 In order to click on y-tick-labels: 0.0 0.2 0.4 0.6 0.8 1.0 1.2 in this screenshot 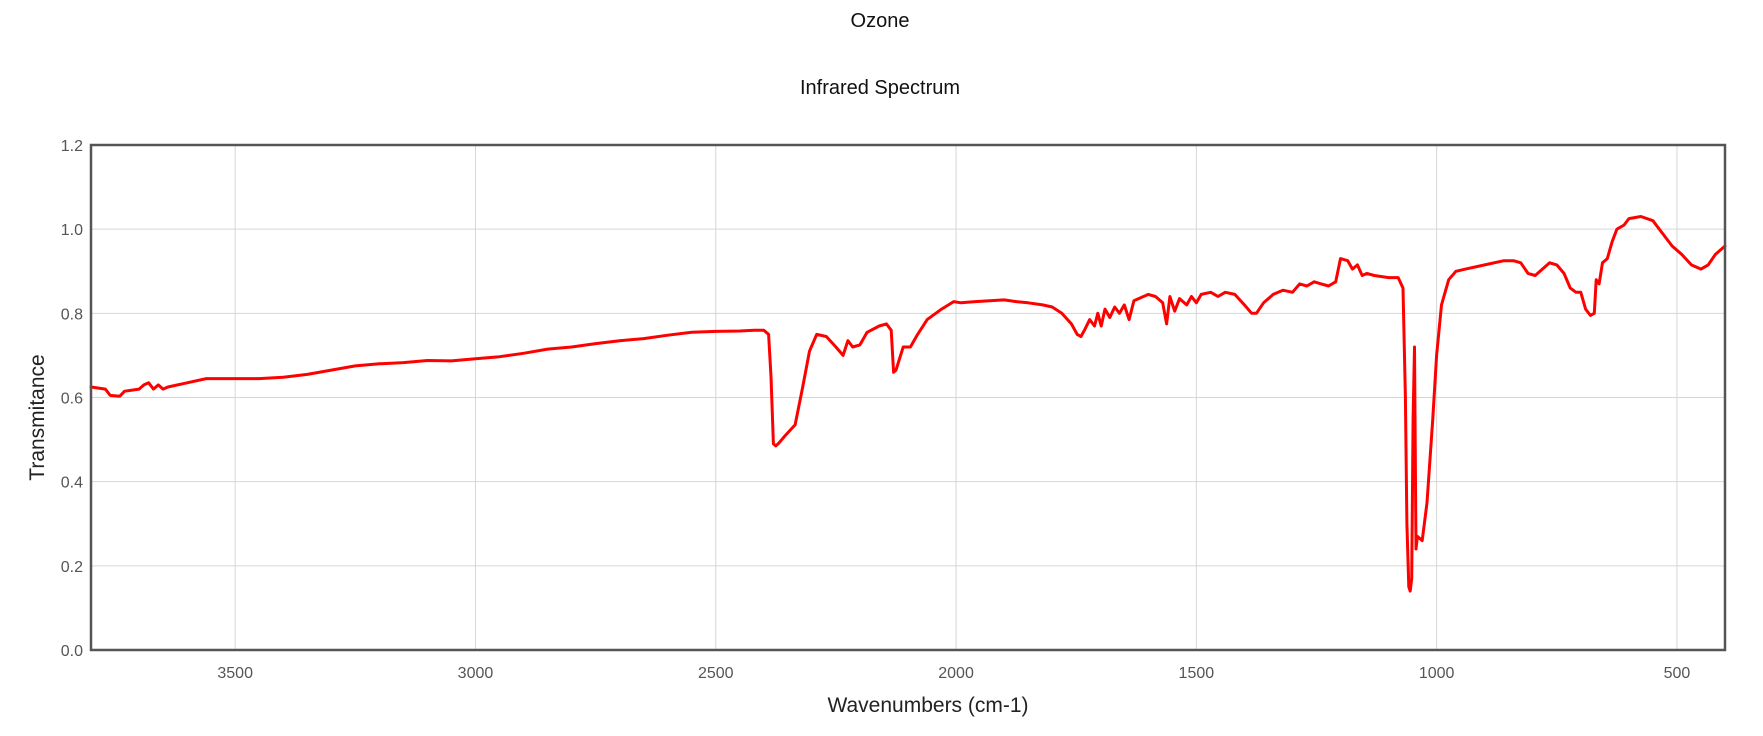, I will do `click(72, 399)`.